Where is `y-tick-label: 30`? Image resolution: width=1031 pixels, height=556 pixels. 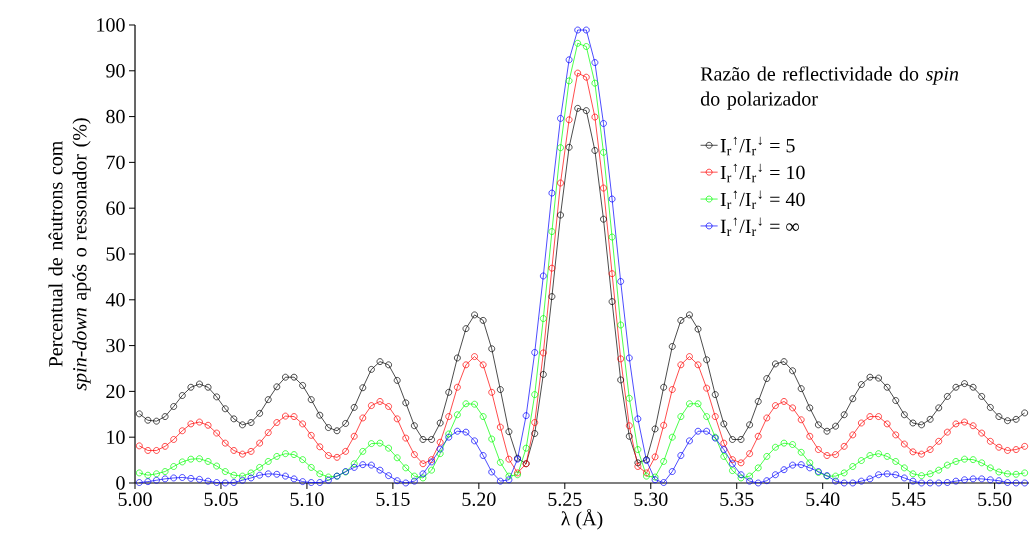 y-tick-label: 30 is located at coordinates (115, 345).